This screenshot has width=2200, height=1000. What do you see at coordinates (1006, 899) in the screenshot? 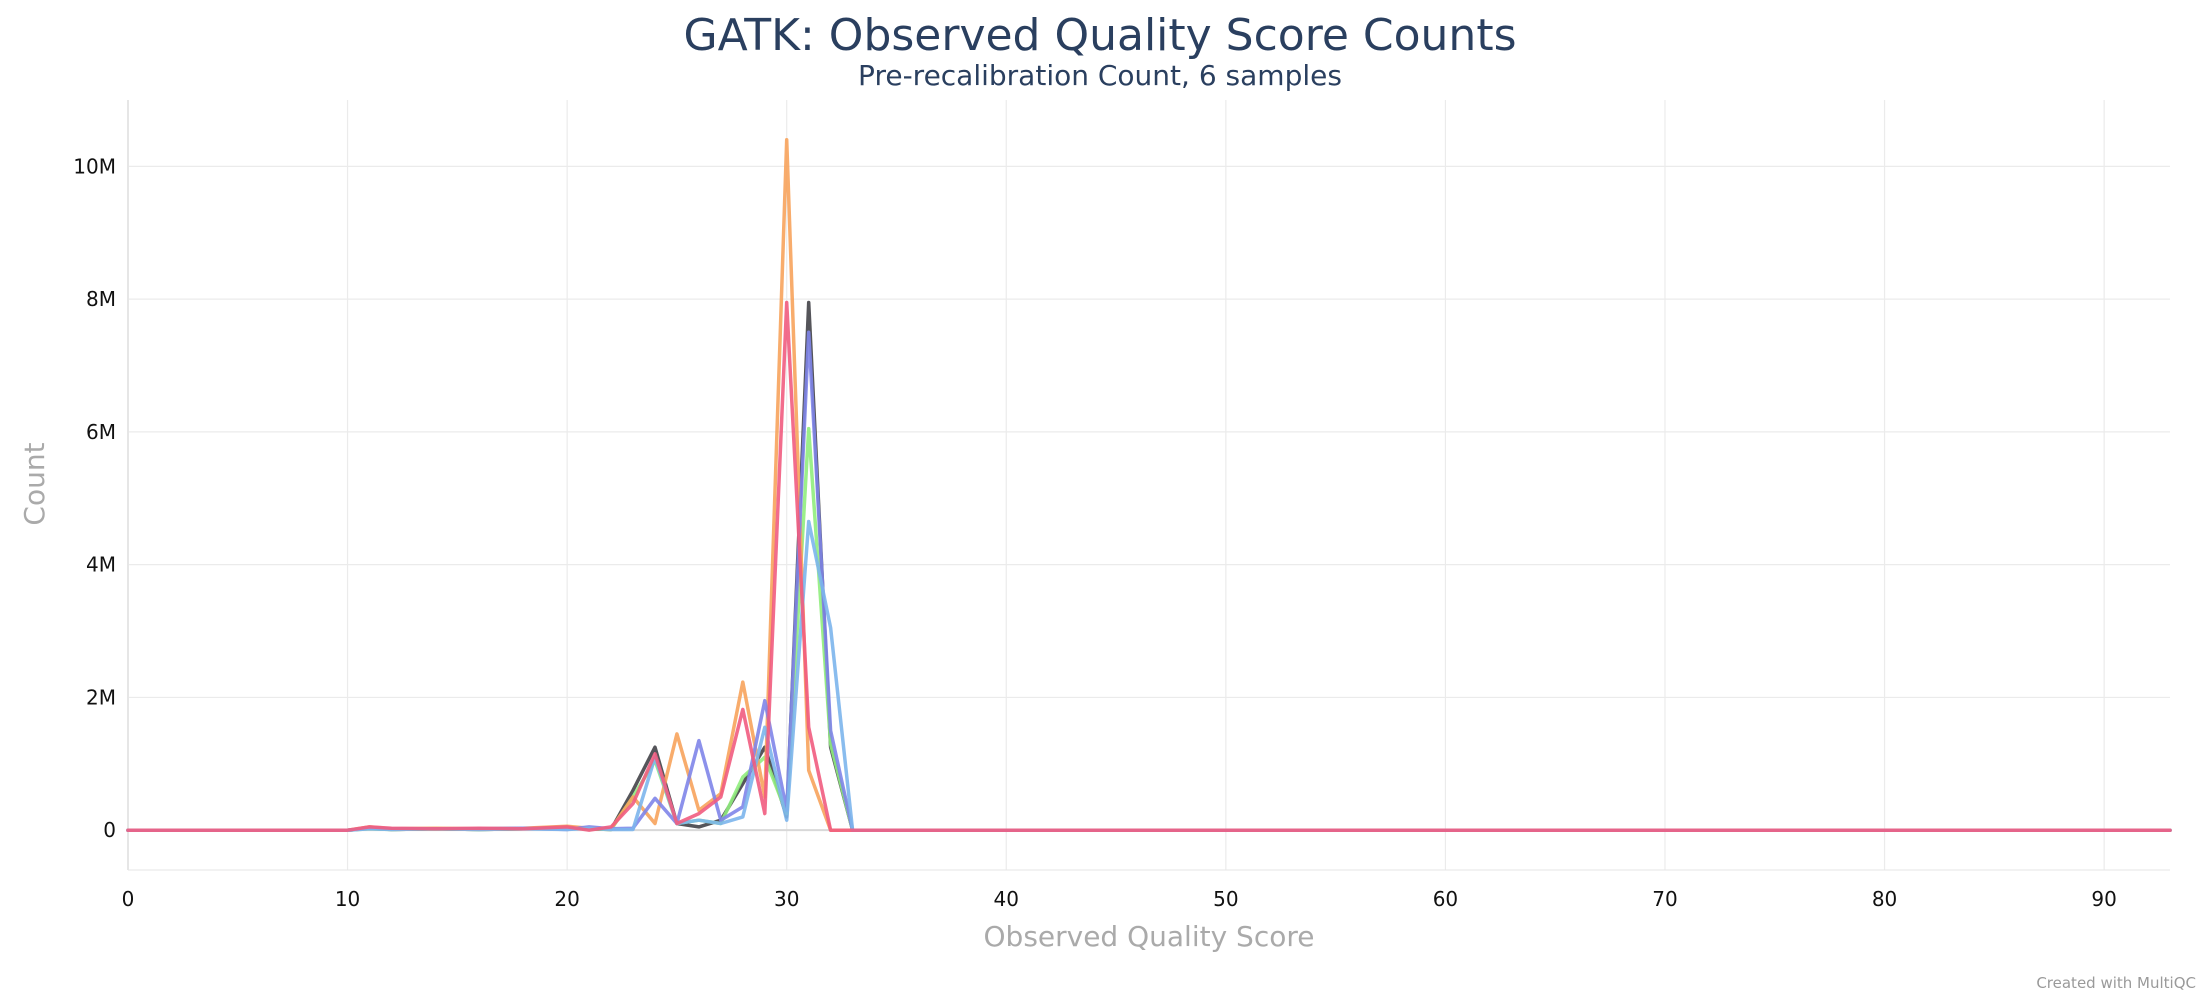
I see `x-tick-label: 40` at bounding box center [1006, 899].